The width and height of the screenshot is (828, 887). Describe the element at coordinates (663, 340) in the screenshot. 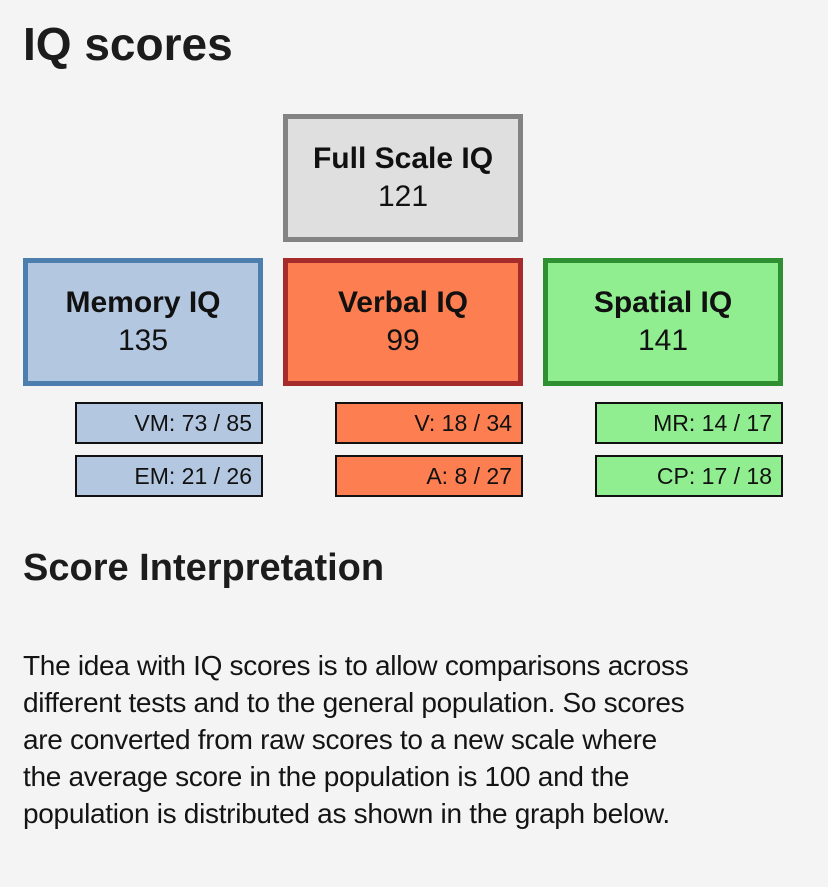

I see `spatial-iq-value: 141` at that location.